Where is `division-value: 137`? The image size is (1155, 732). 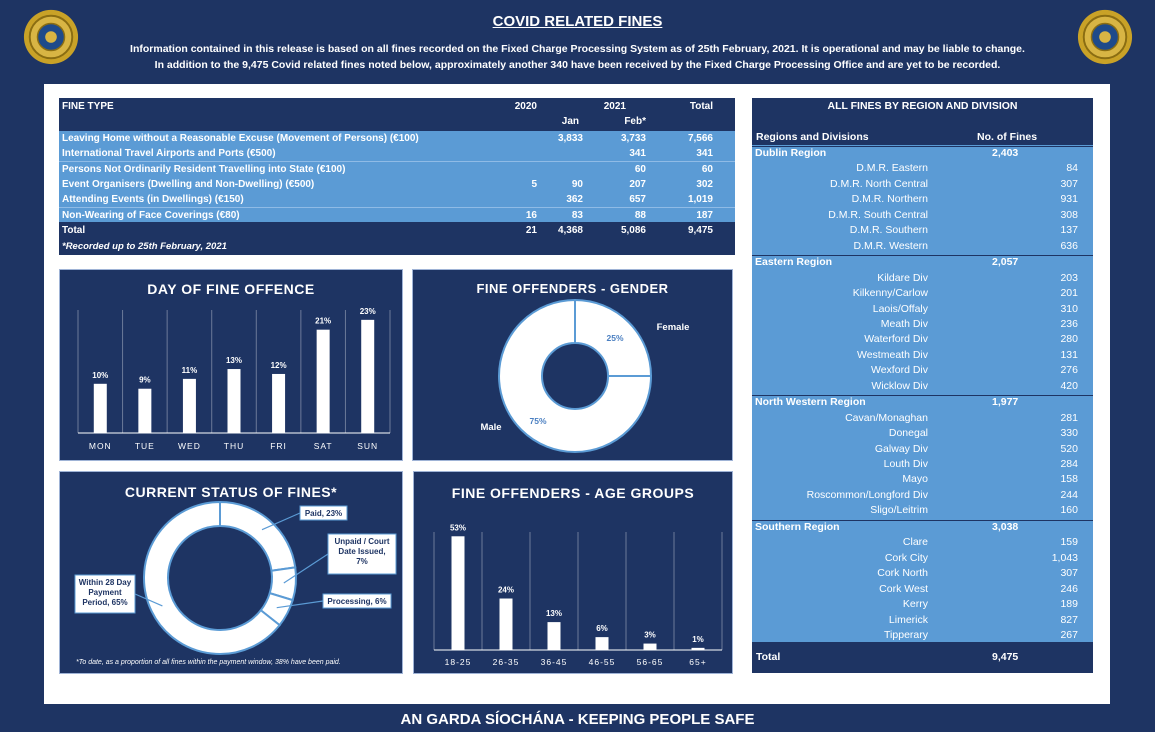 division-value: 137 is located at coordinates (1069, 230).